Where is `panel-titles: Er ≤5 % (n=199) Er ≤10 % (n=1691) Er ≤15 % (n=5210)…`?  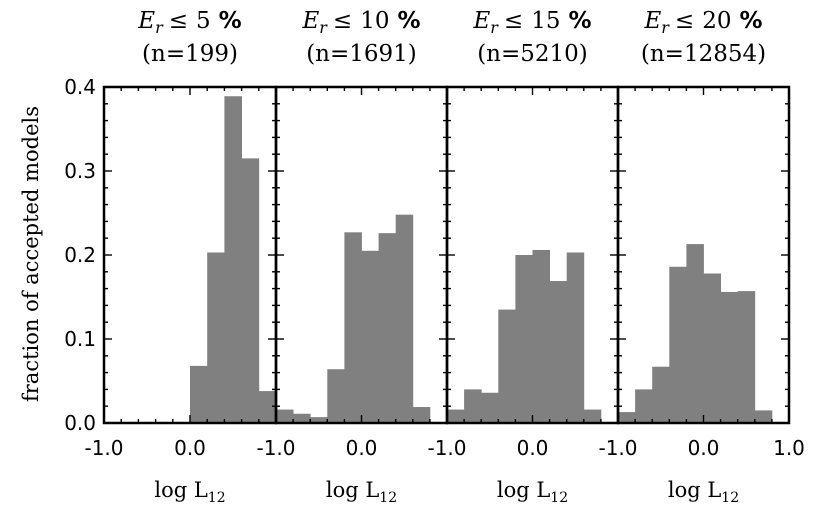
panel-titles: Er ≤5 % (n=199) Er ≤10 % (n=1691) Er ≤15 % (n=5210)… is located at coordinates (451, 37).